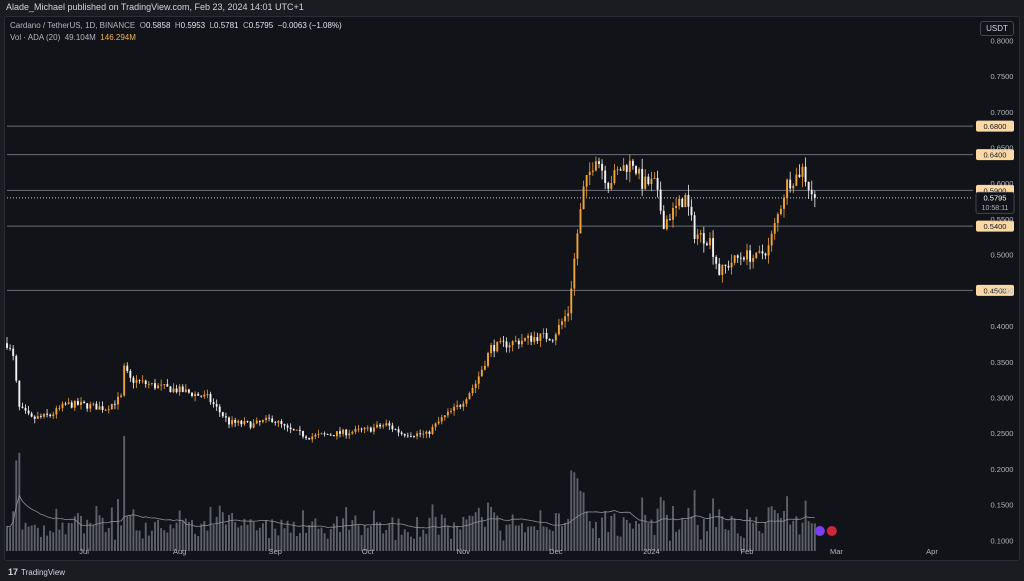  What do you see at coordinates (651, 551) in the screenshot?
I see `time-tick-label: 2024` at bounding box center [651, 551].